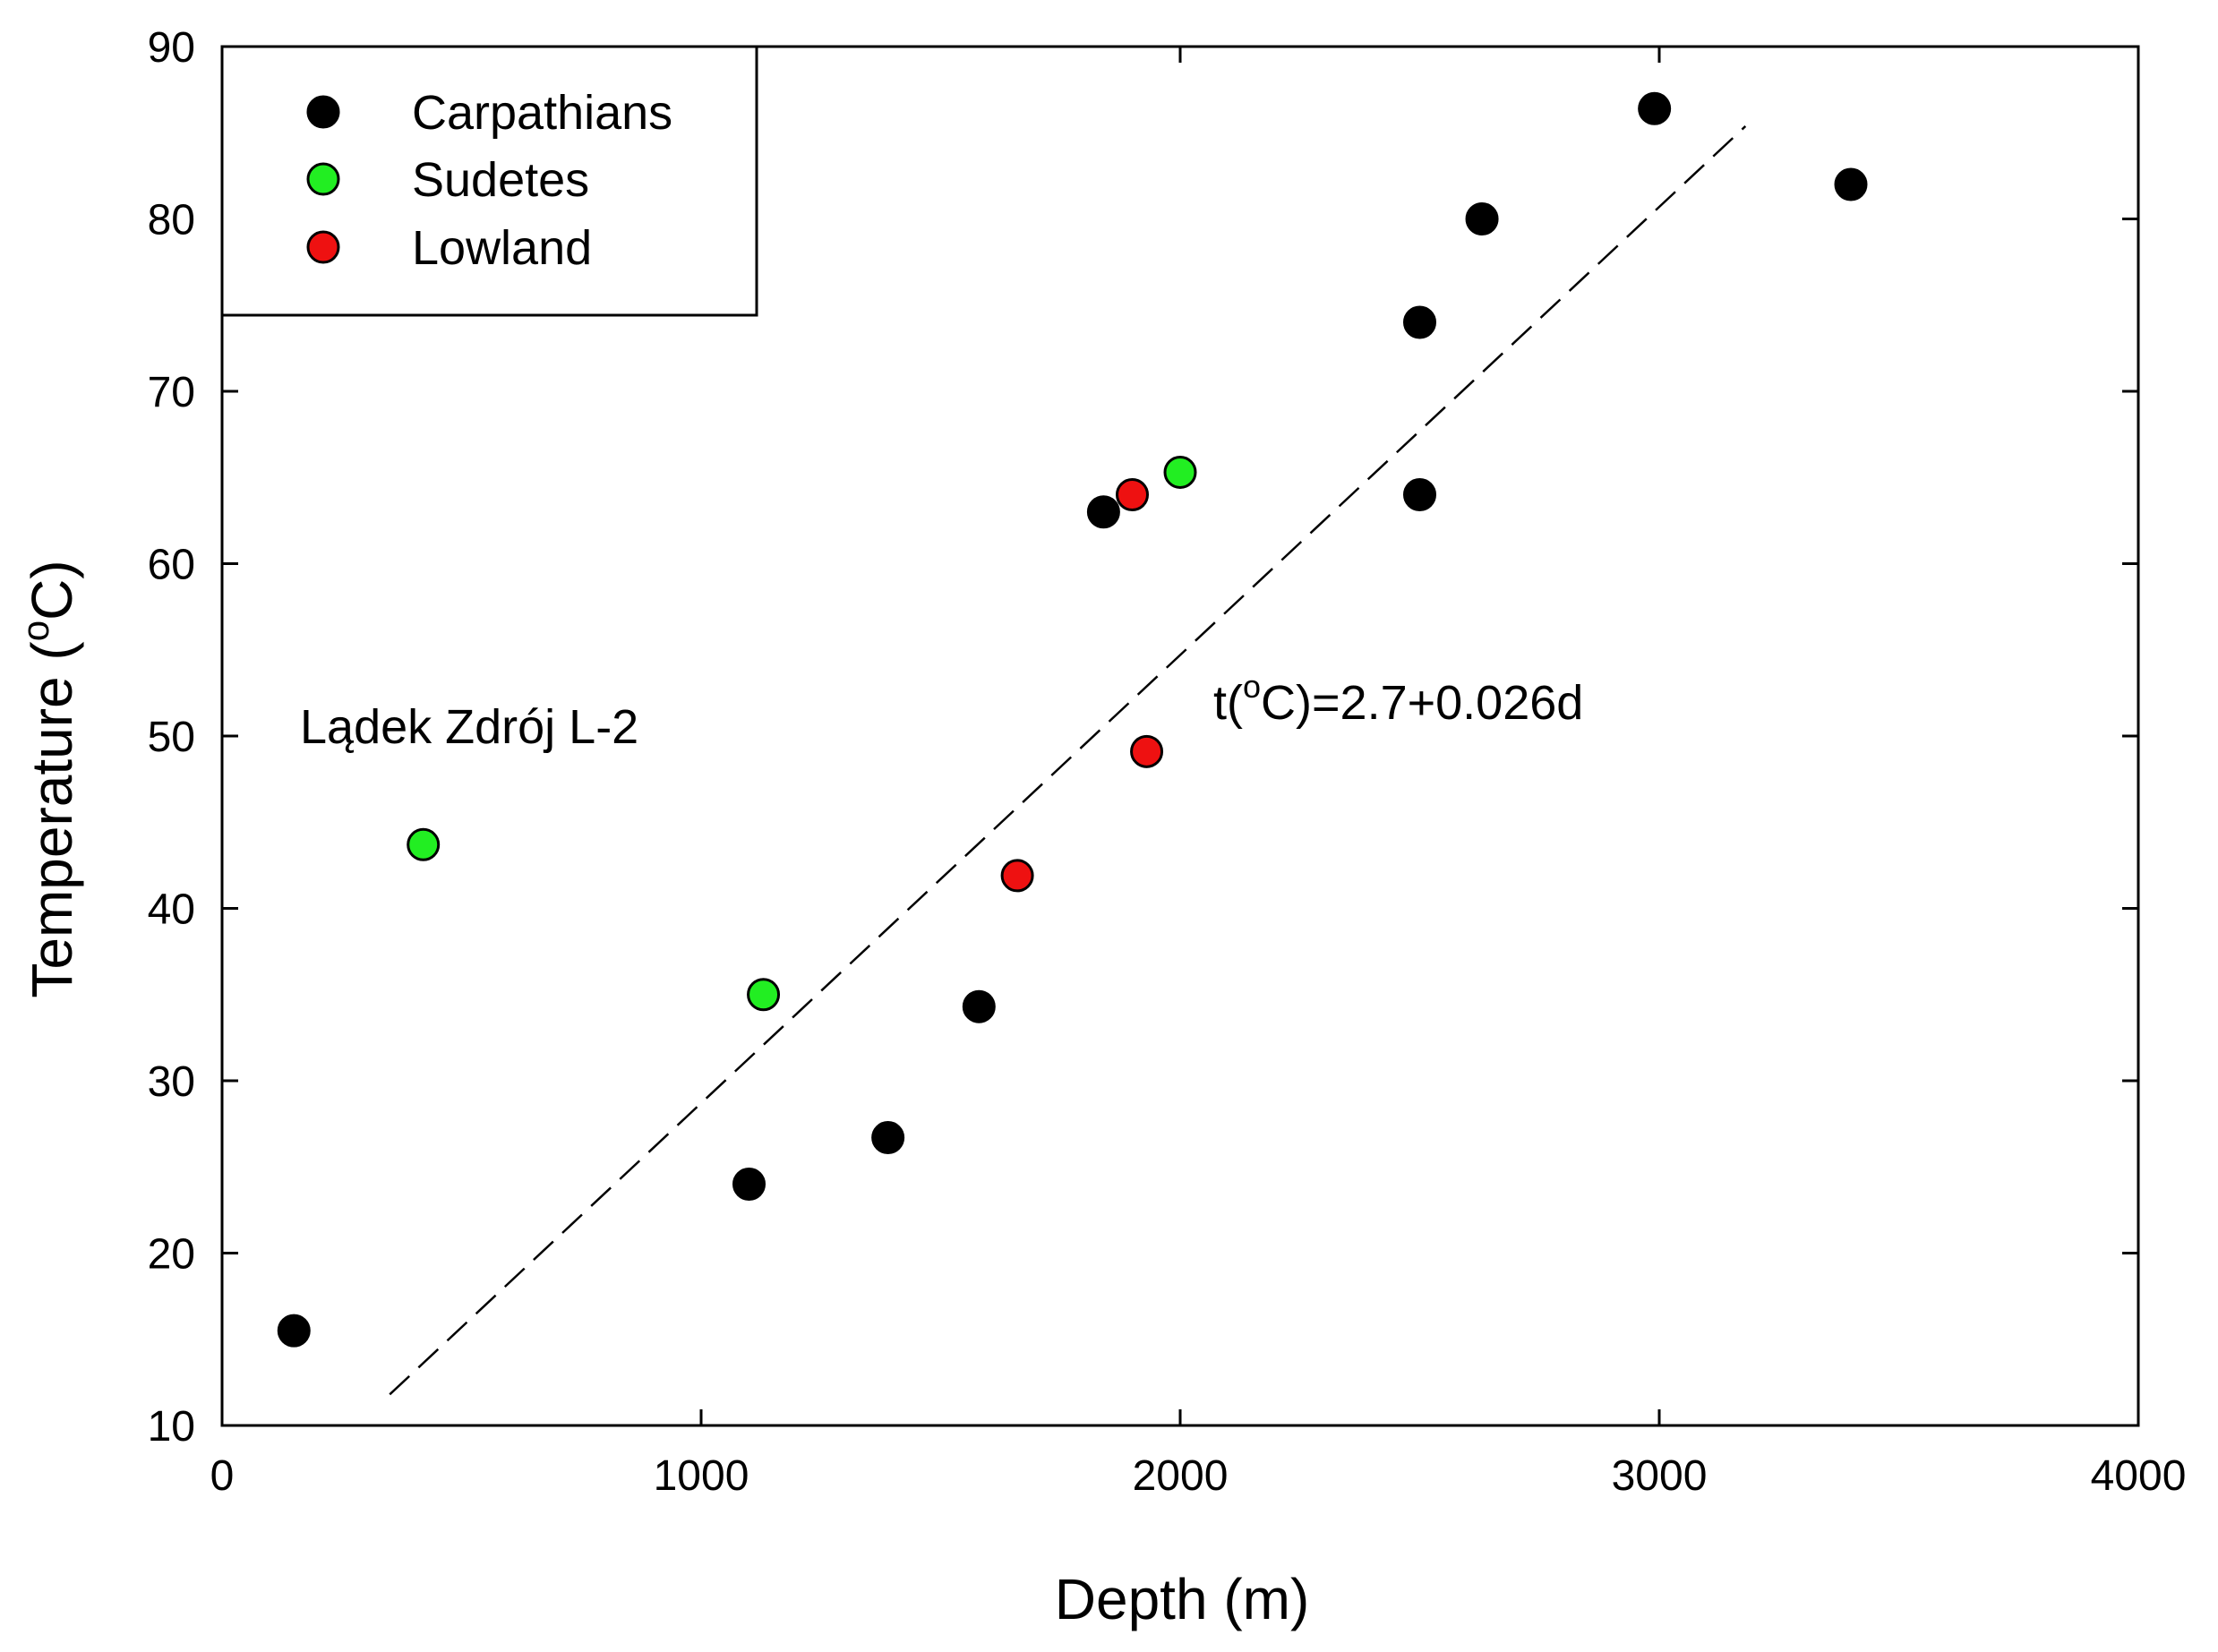  Describe the element at coordinates (172, 392) in the screenshot. I see `y-tick-label: 70` at that location.